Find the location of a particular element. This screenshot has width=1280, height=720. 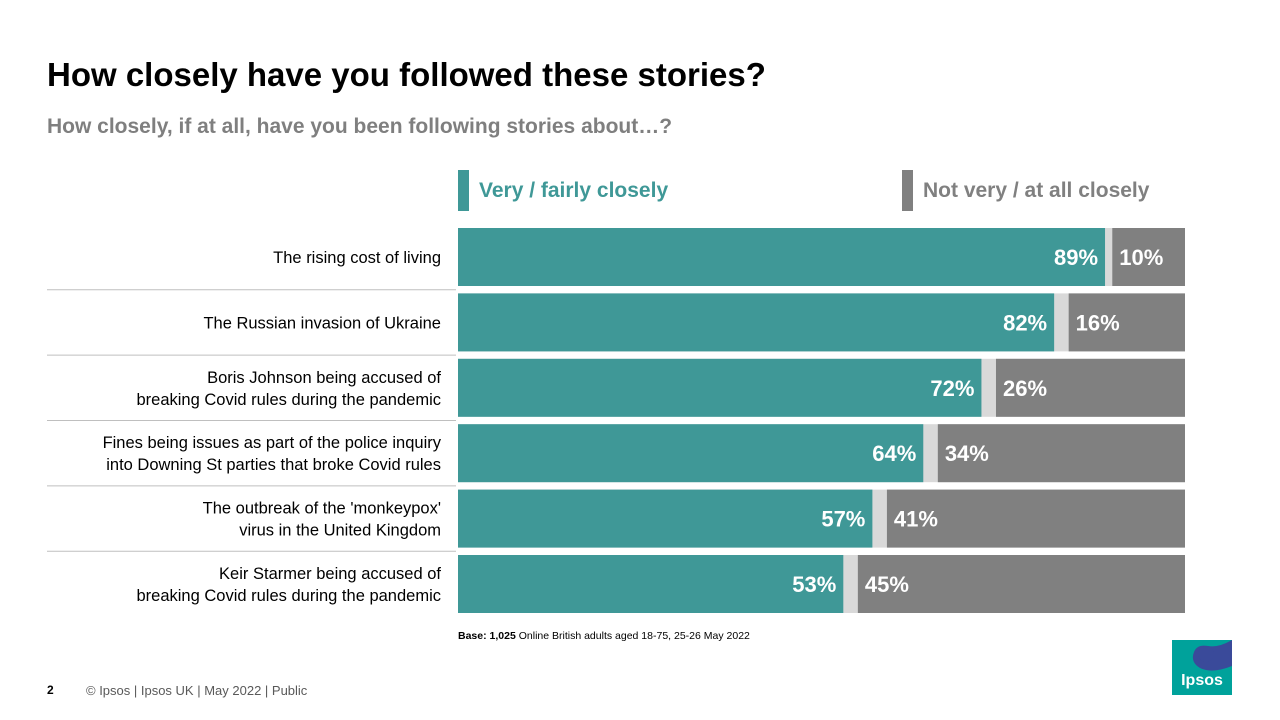

category-label: The rising cost of living is located at coordinates (357, 258).